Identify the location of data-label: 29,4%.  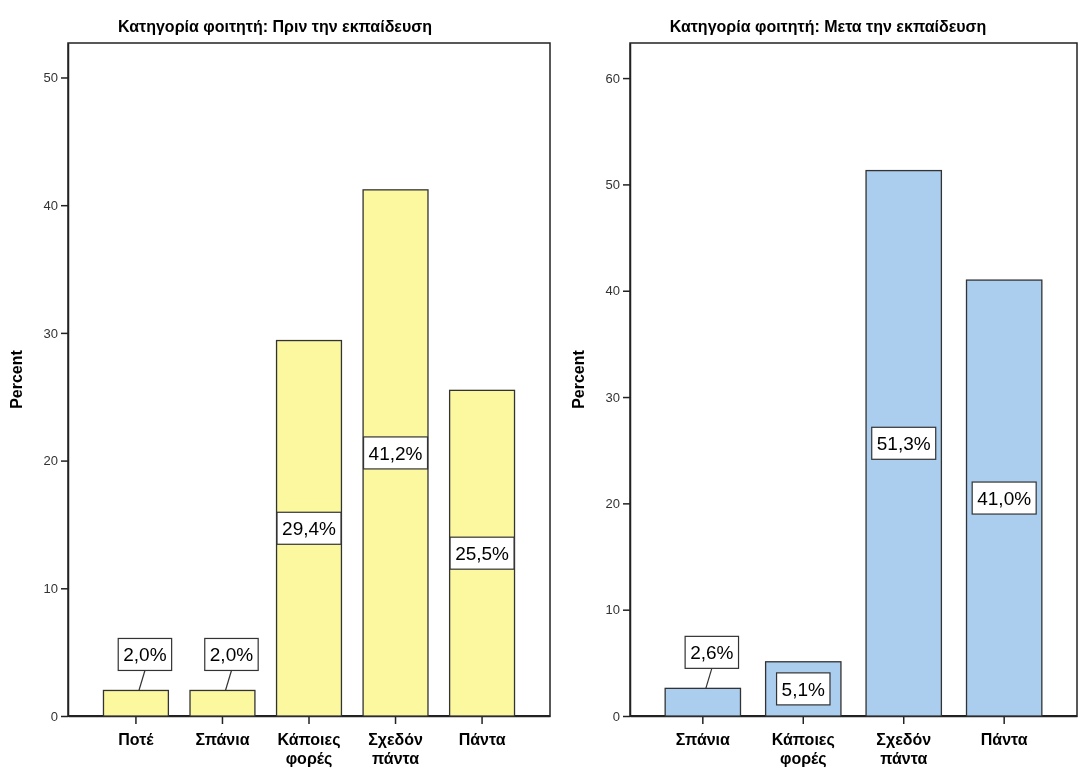
(309, 529).